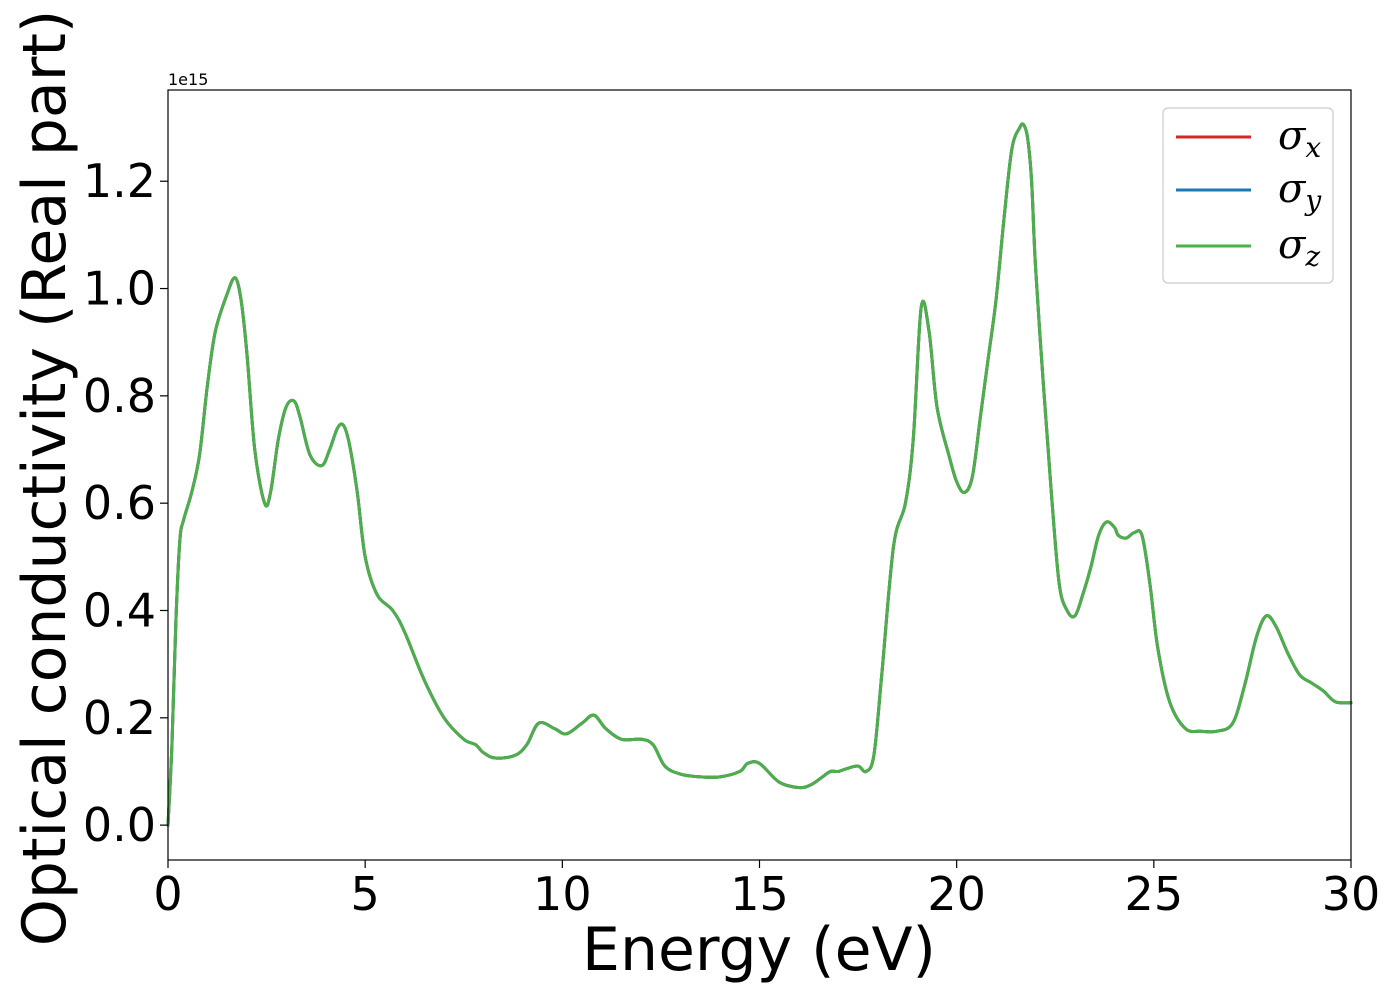 The image size is (1400, 1000). I want to click on y-tick-label: 0.6, so click(119, 503).